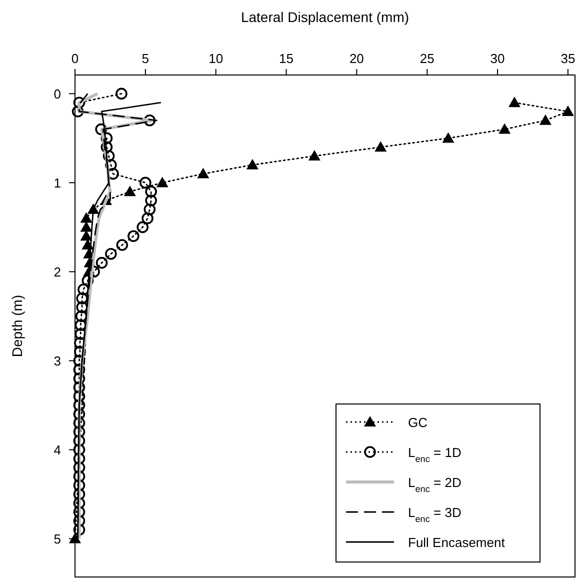 Image resolution: width=584 pixels, height=585 pixels. I want to click on x-tick-label: 25, so click(427, 58).